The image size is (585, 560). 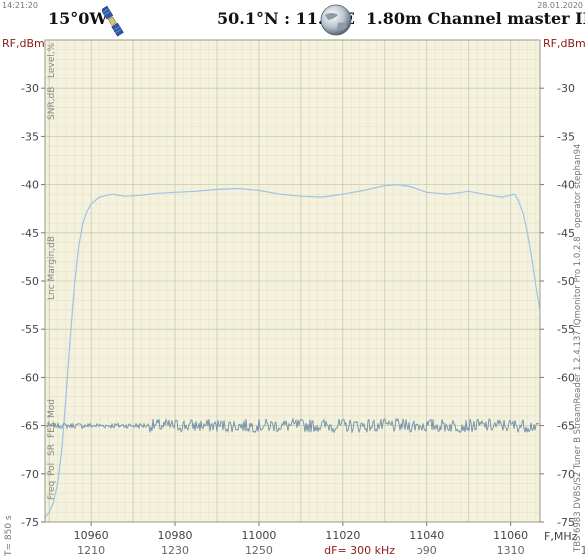 I want to click on x-tick-label: 11040, so click(x=426, y=535).